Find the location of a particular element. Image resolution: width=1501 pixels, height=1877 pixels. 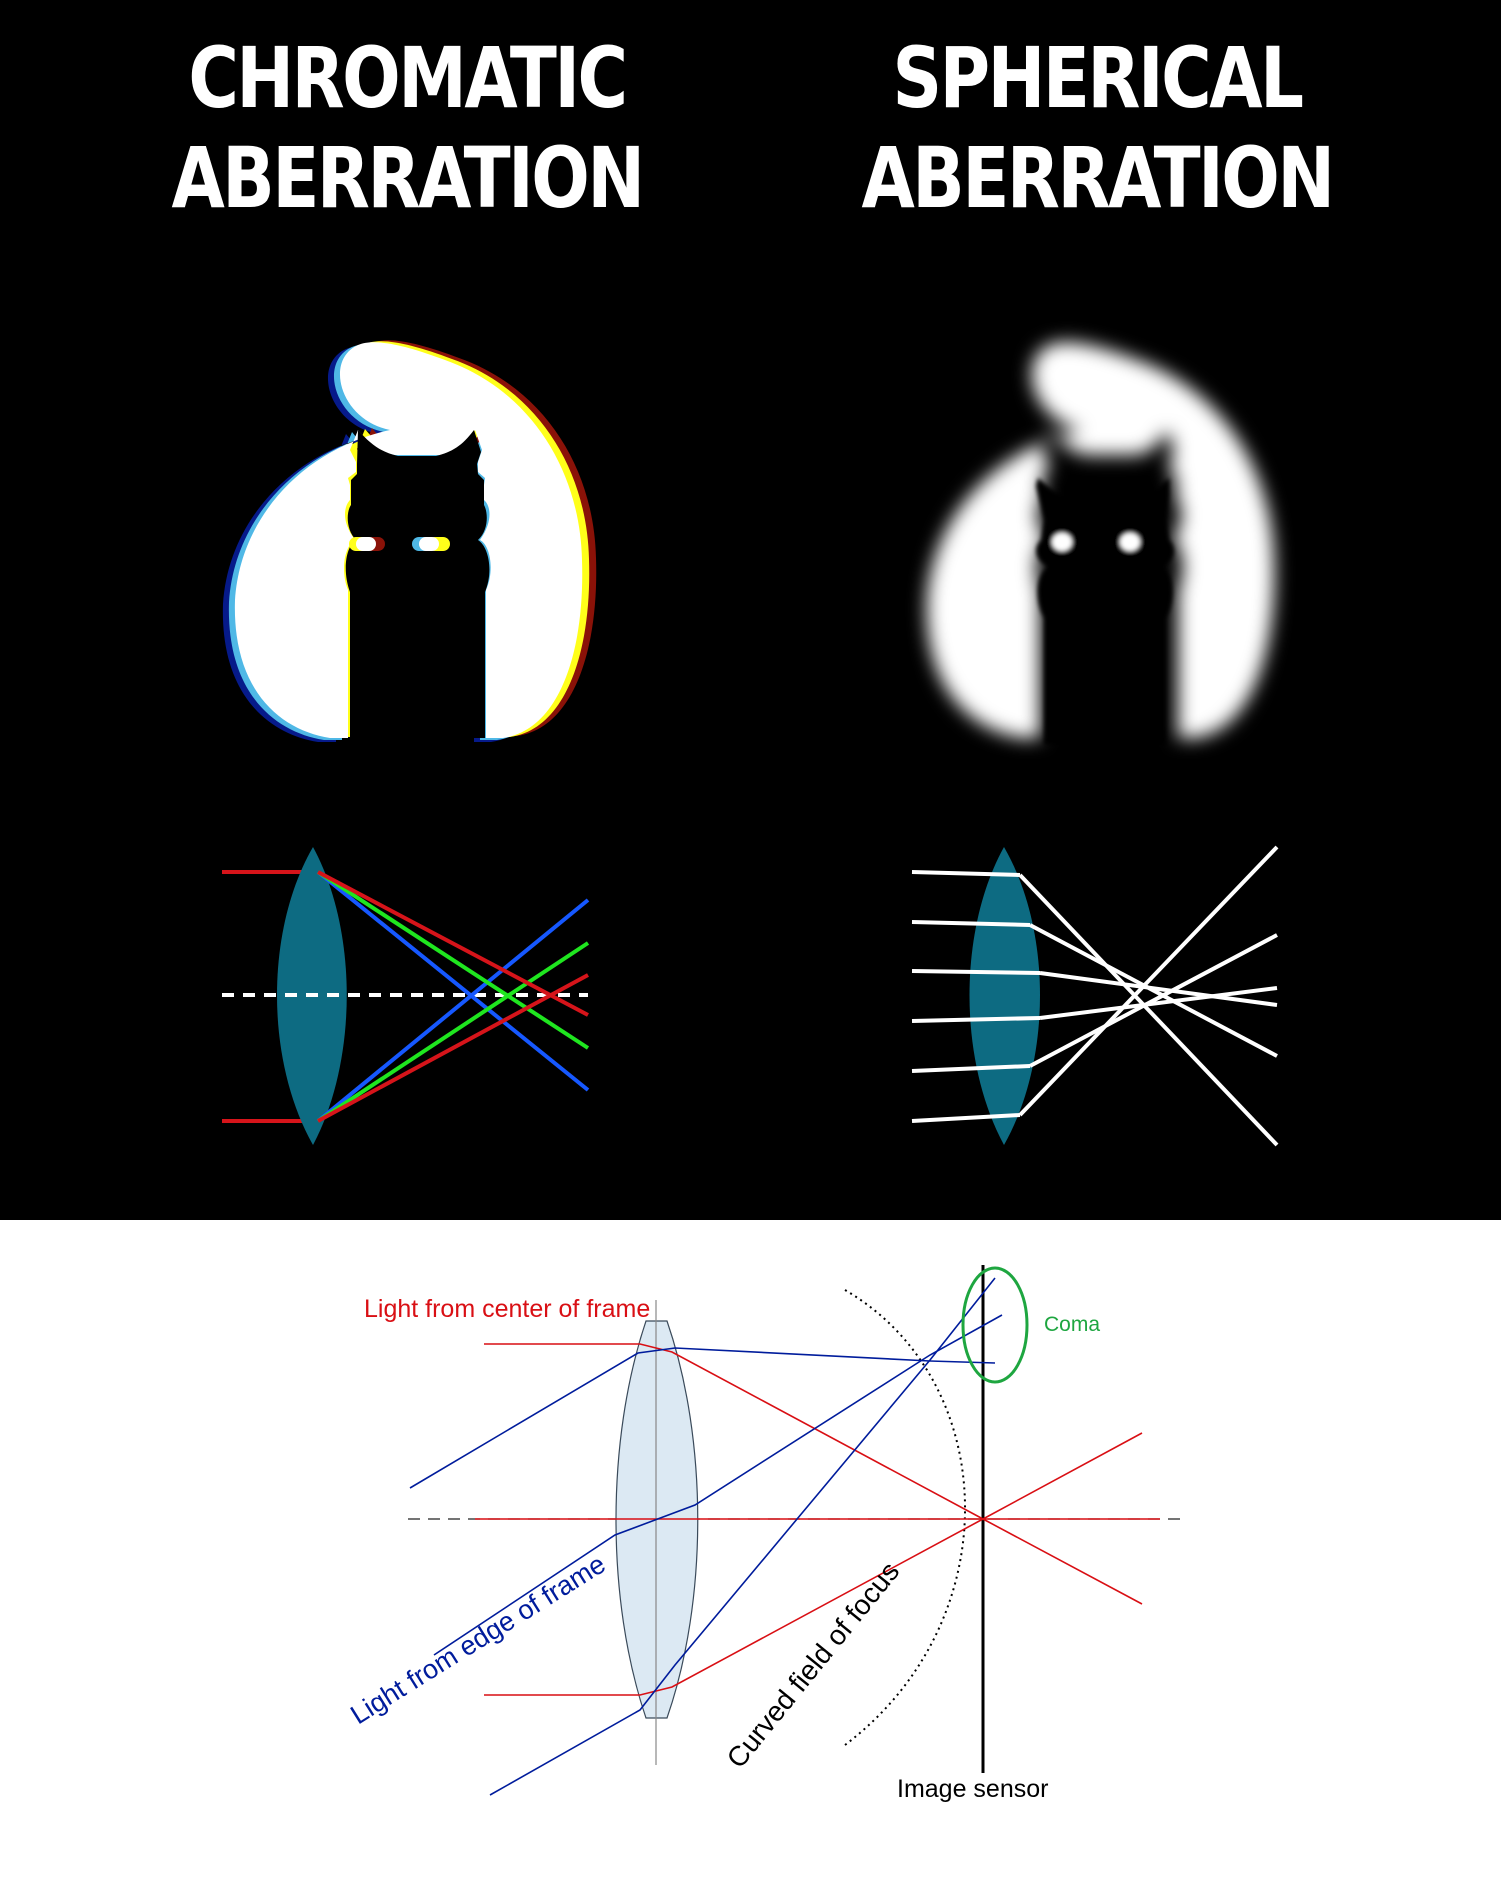

cat-eyes-chromatic is located at coordinates (399, 544).